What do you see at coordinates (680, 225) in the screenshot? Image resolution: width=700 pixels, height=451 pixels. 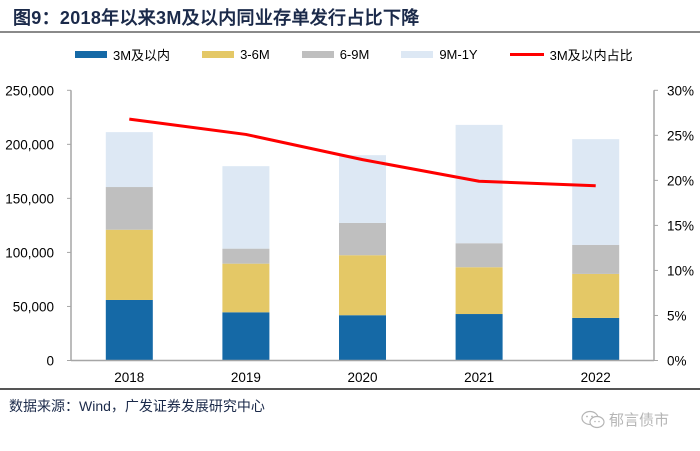 I see `right-tick-label: 15%` at bounding box center [680, 225].